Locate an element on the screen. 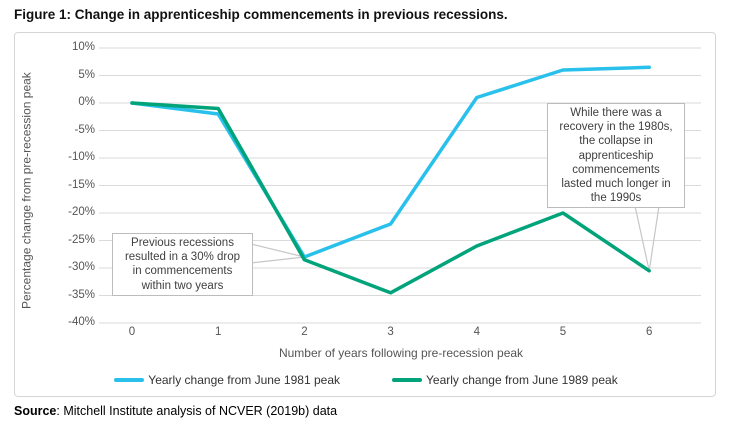 The image size is (732, 433). y-tick-label: -40% is located at coordinates (81, 322).